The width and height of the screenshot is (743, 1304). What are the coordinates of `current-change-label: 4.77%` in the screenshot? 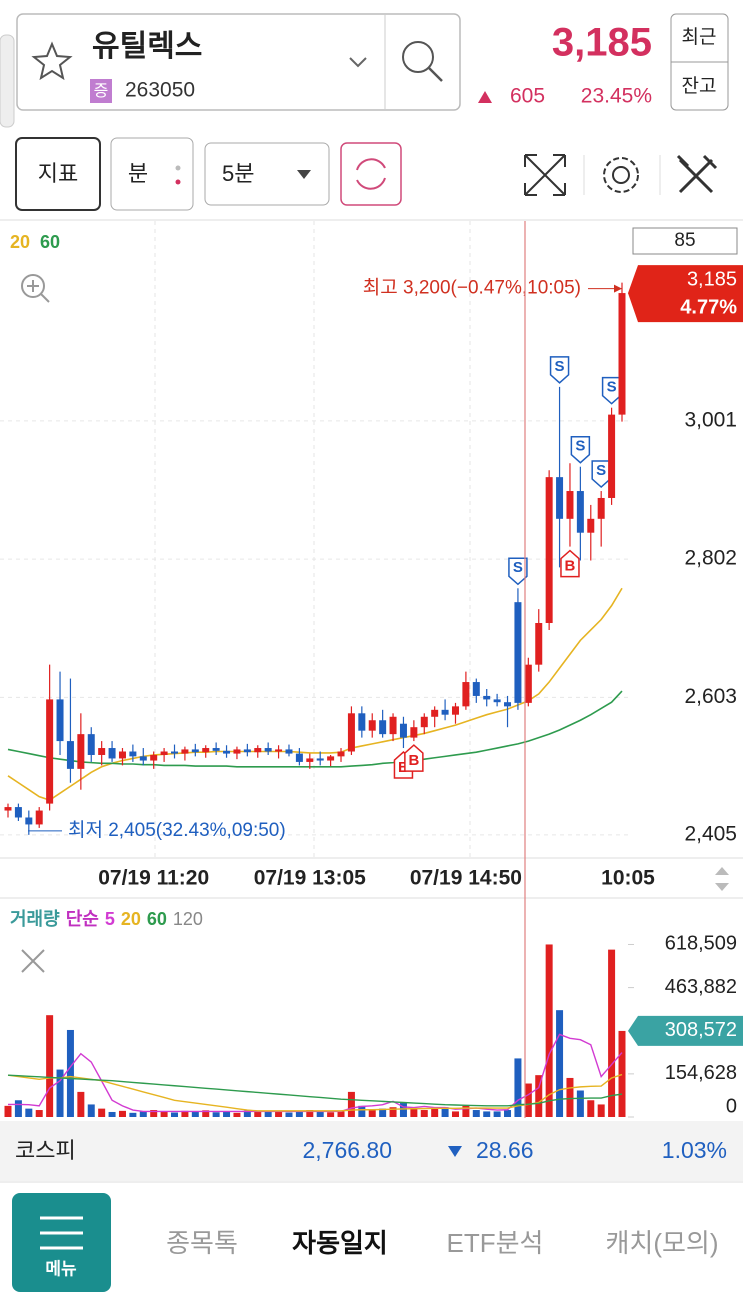 It's located at (708, 307).